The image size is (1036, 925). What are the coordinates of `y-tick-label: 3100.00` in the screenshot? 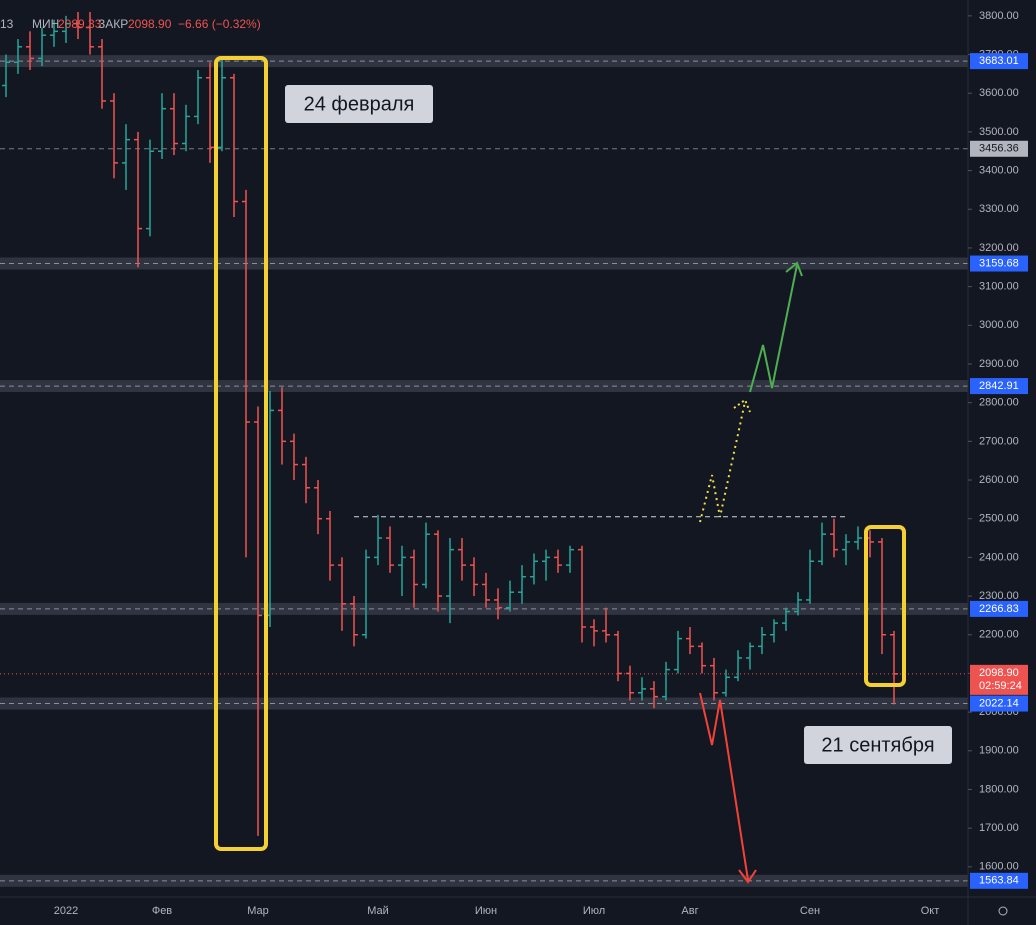 It's located at (999, 287).